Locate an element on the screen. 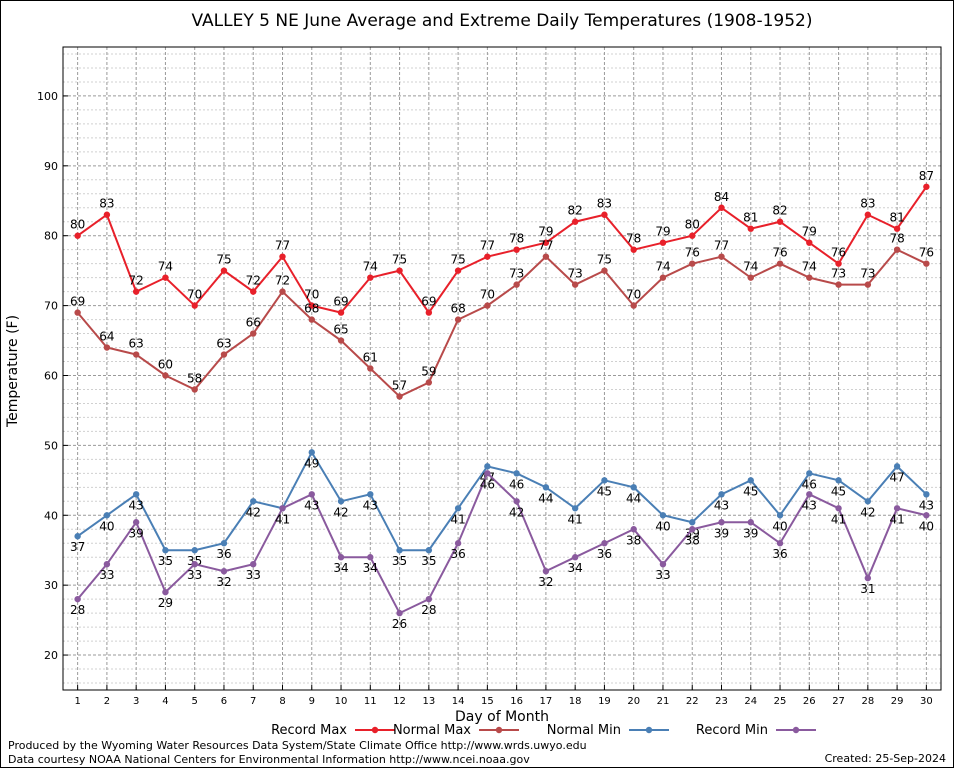 The image size is (954, 768). normal-min-data-label: 47 is located at coordinates (896, 477).